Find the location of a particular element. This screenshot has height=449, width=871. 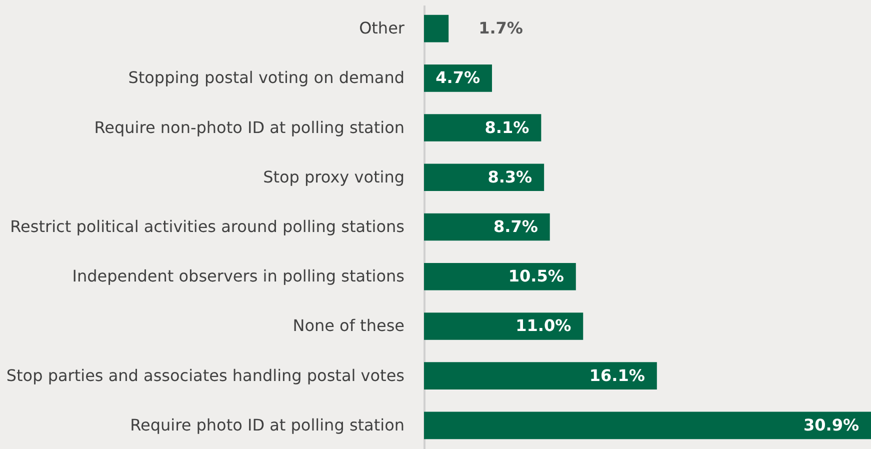

data-label: 11.0% is located at coordinates (544, 326).